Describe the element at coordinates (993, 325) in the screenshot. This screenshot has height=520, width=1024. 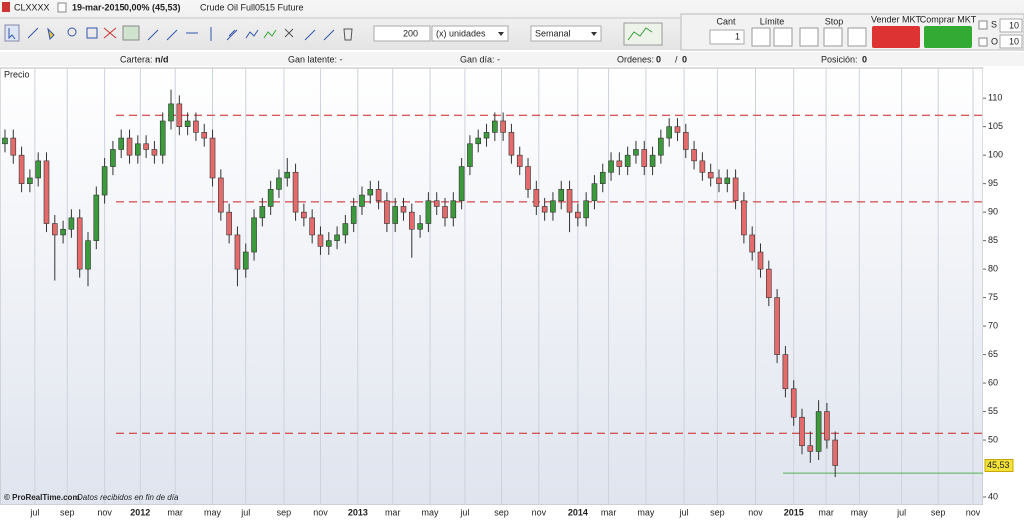
I see `y-tick-label: 70` at that location.